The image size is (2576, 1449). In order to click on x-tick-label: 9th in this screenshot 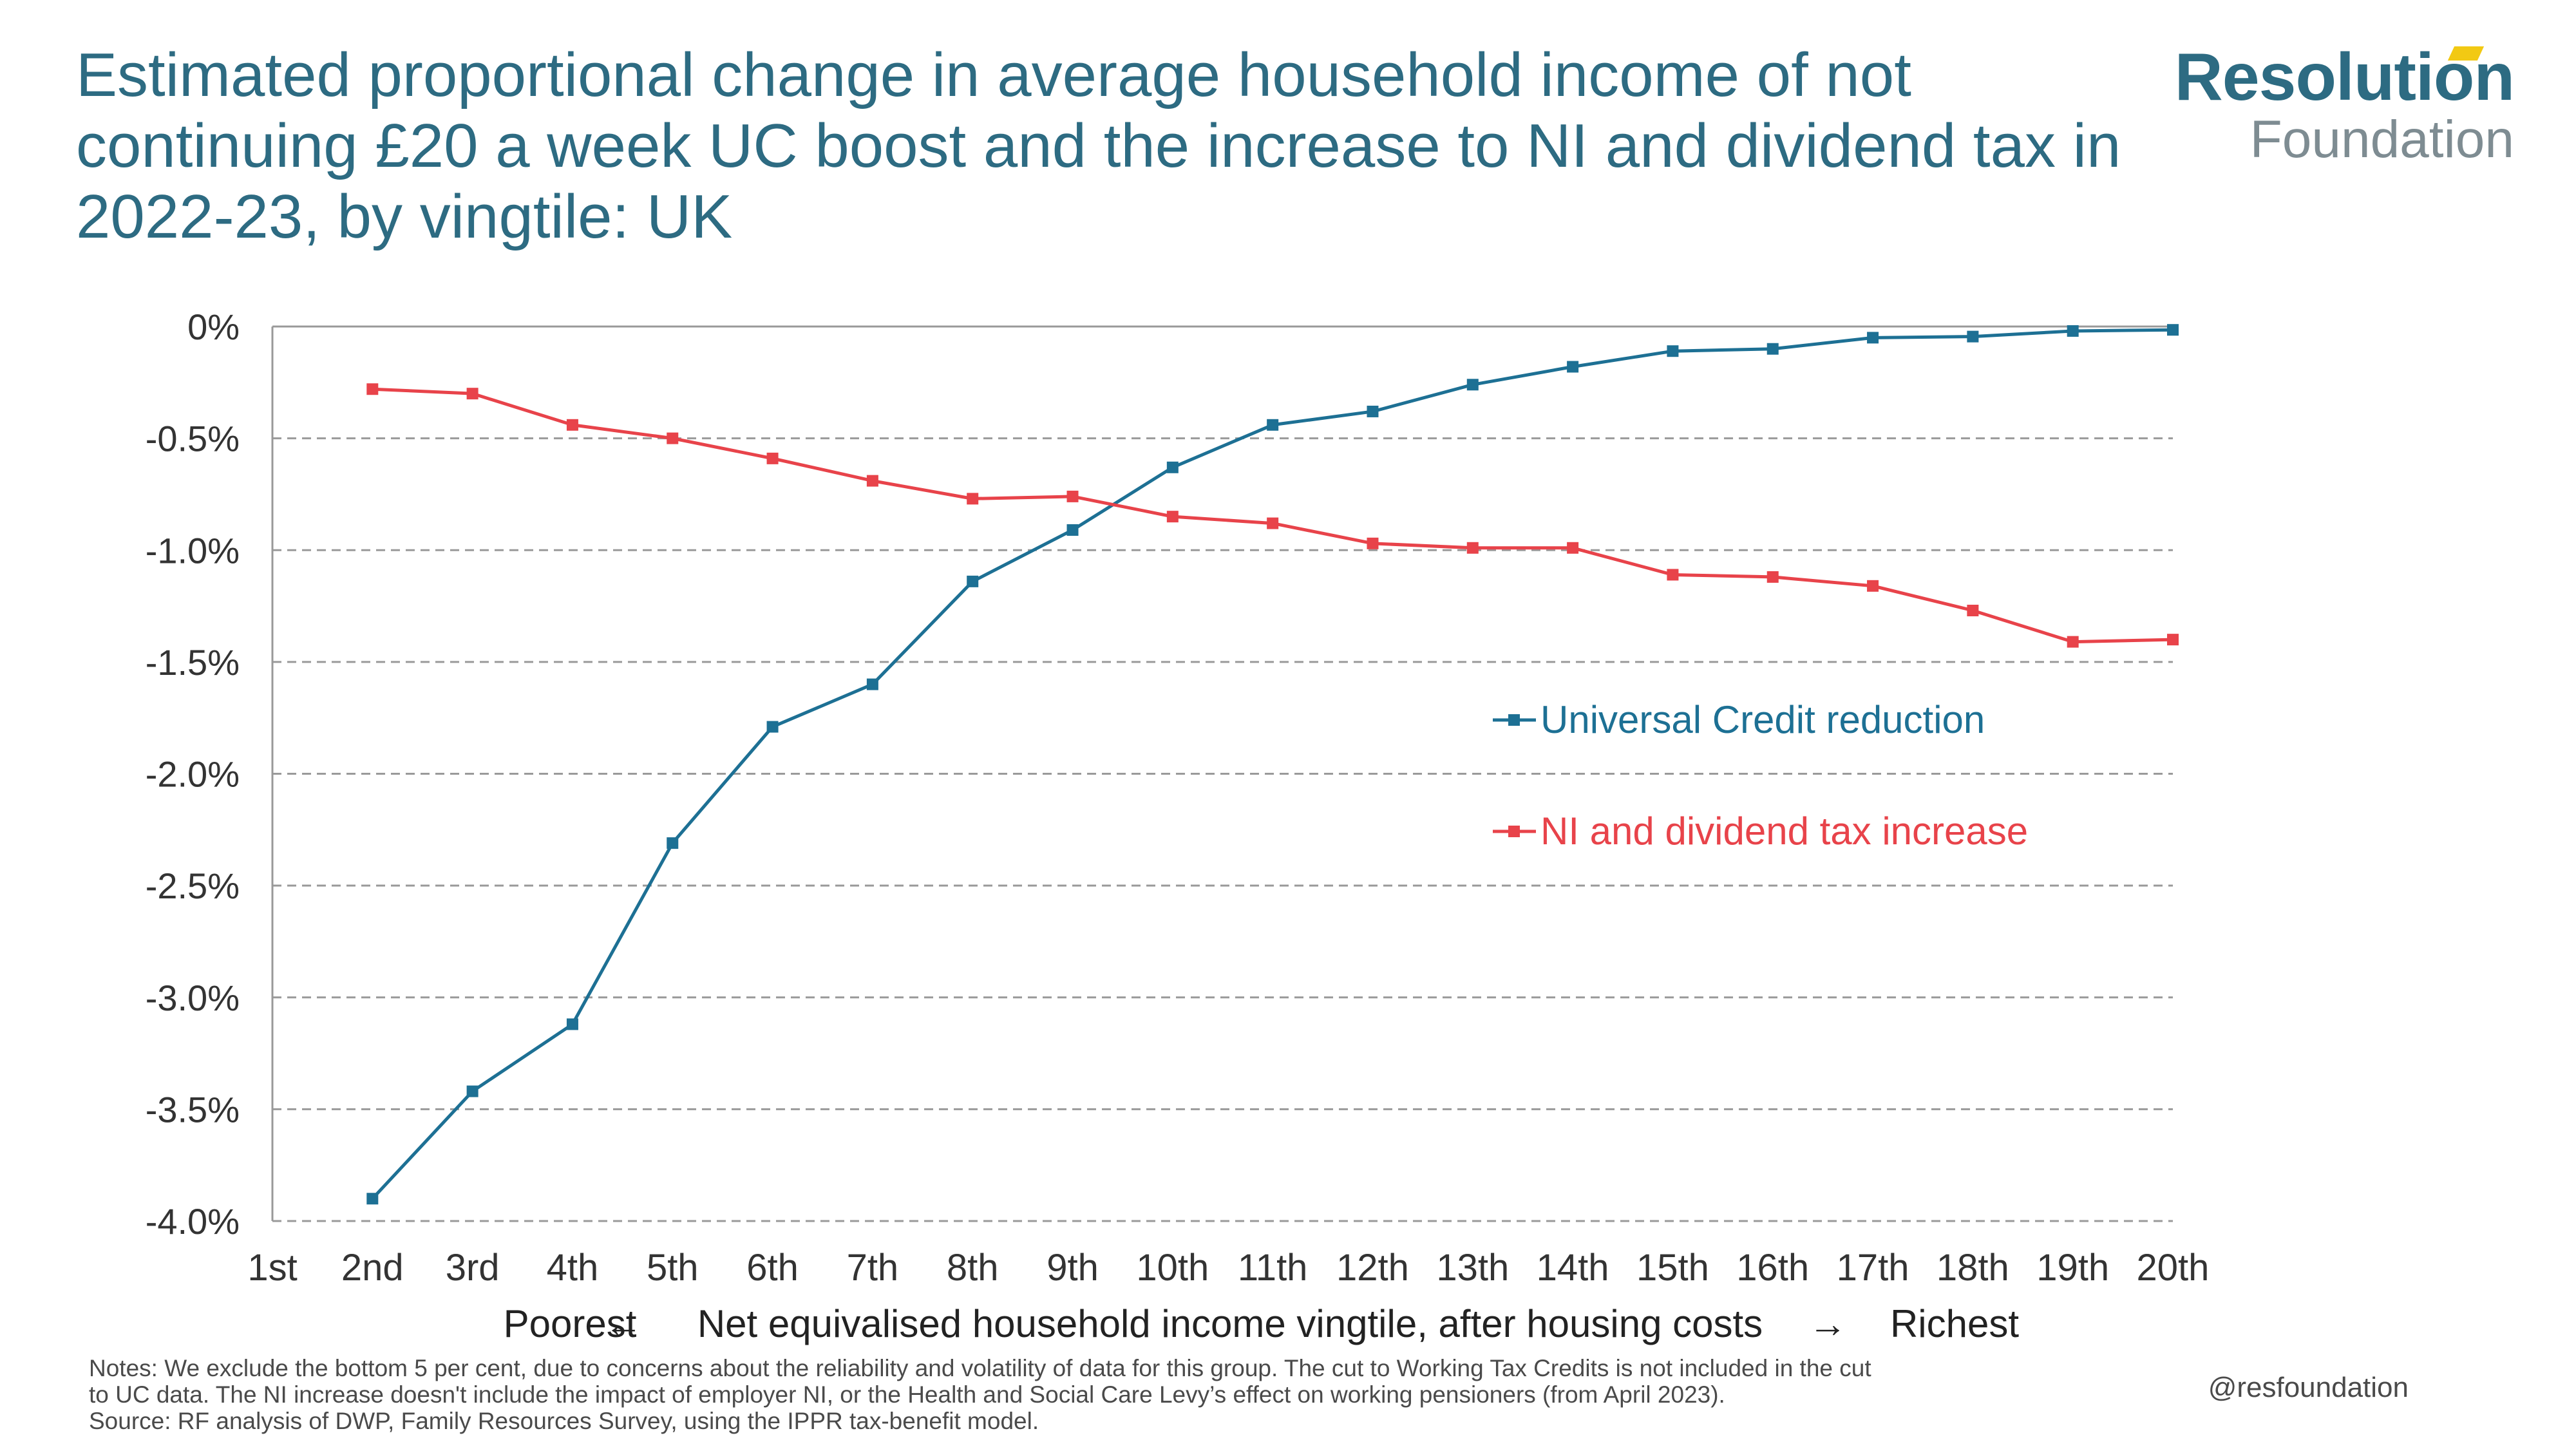, I will do `click(1072, 1268)`.